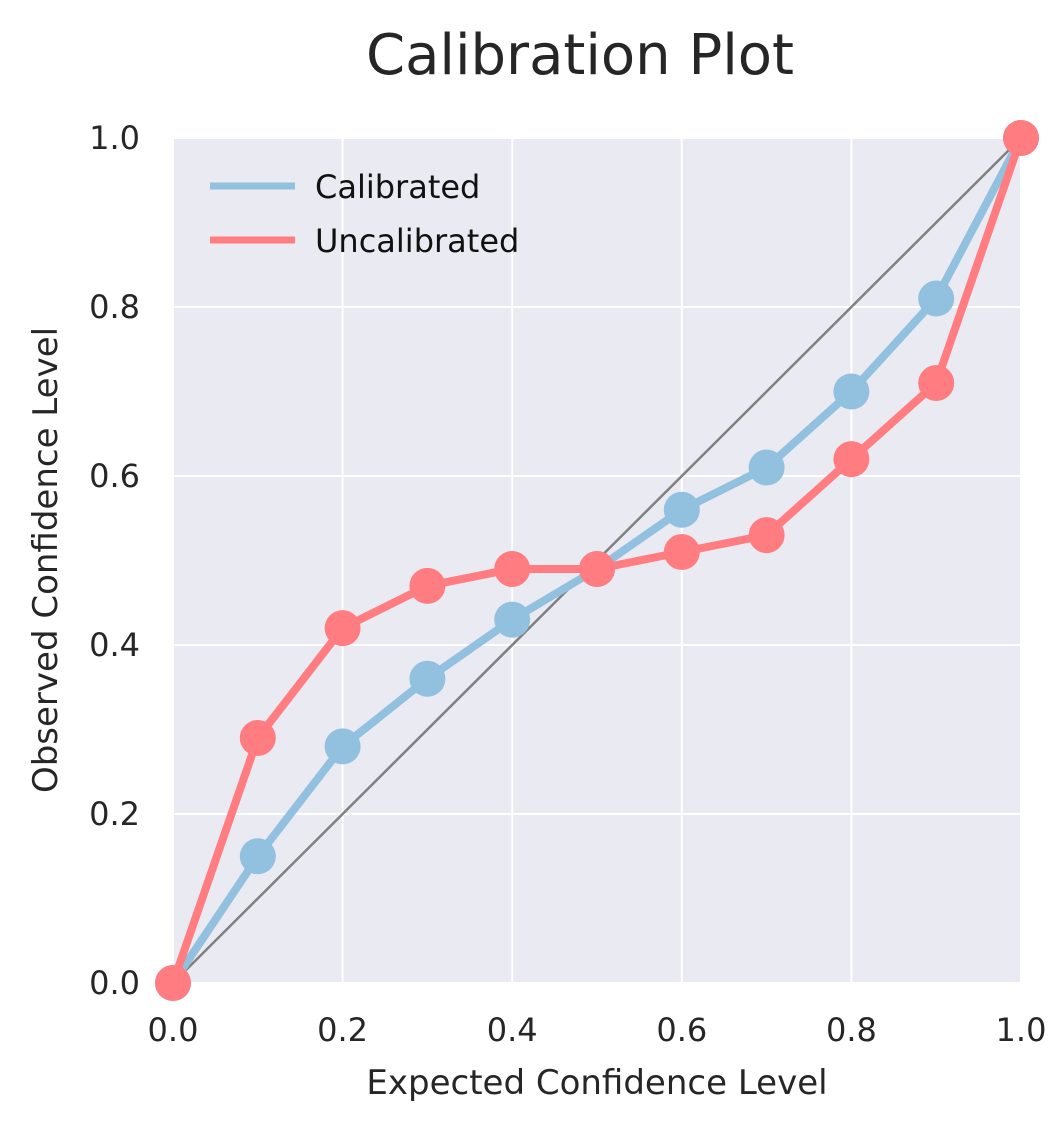 The height and width of the screenshot is (1124, 1064). Describe the element at coordinates (114, 476) in the screenshot. I see `y-tick-label: 0.6` at that location.